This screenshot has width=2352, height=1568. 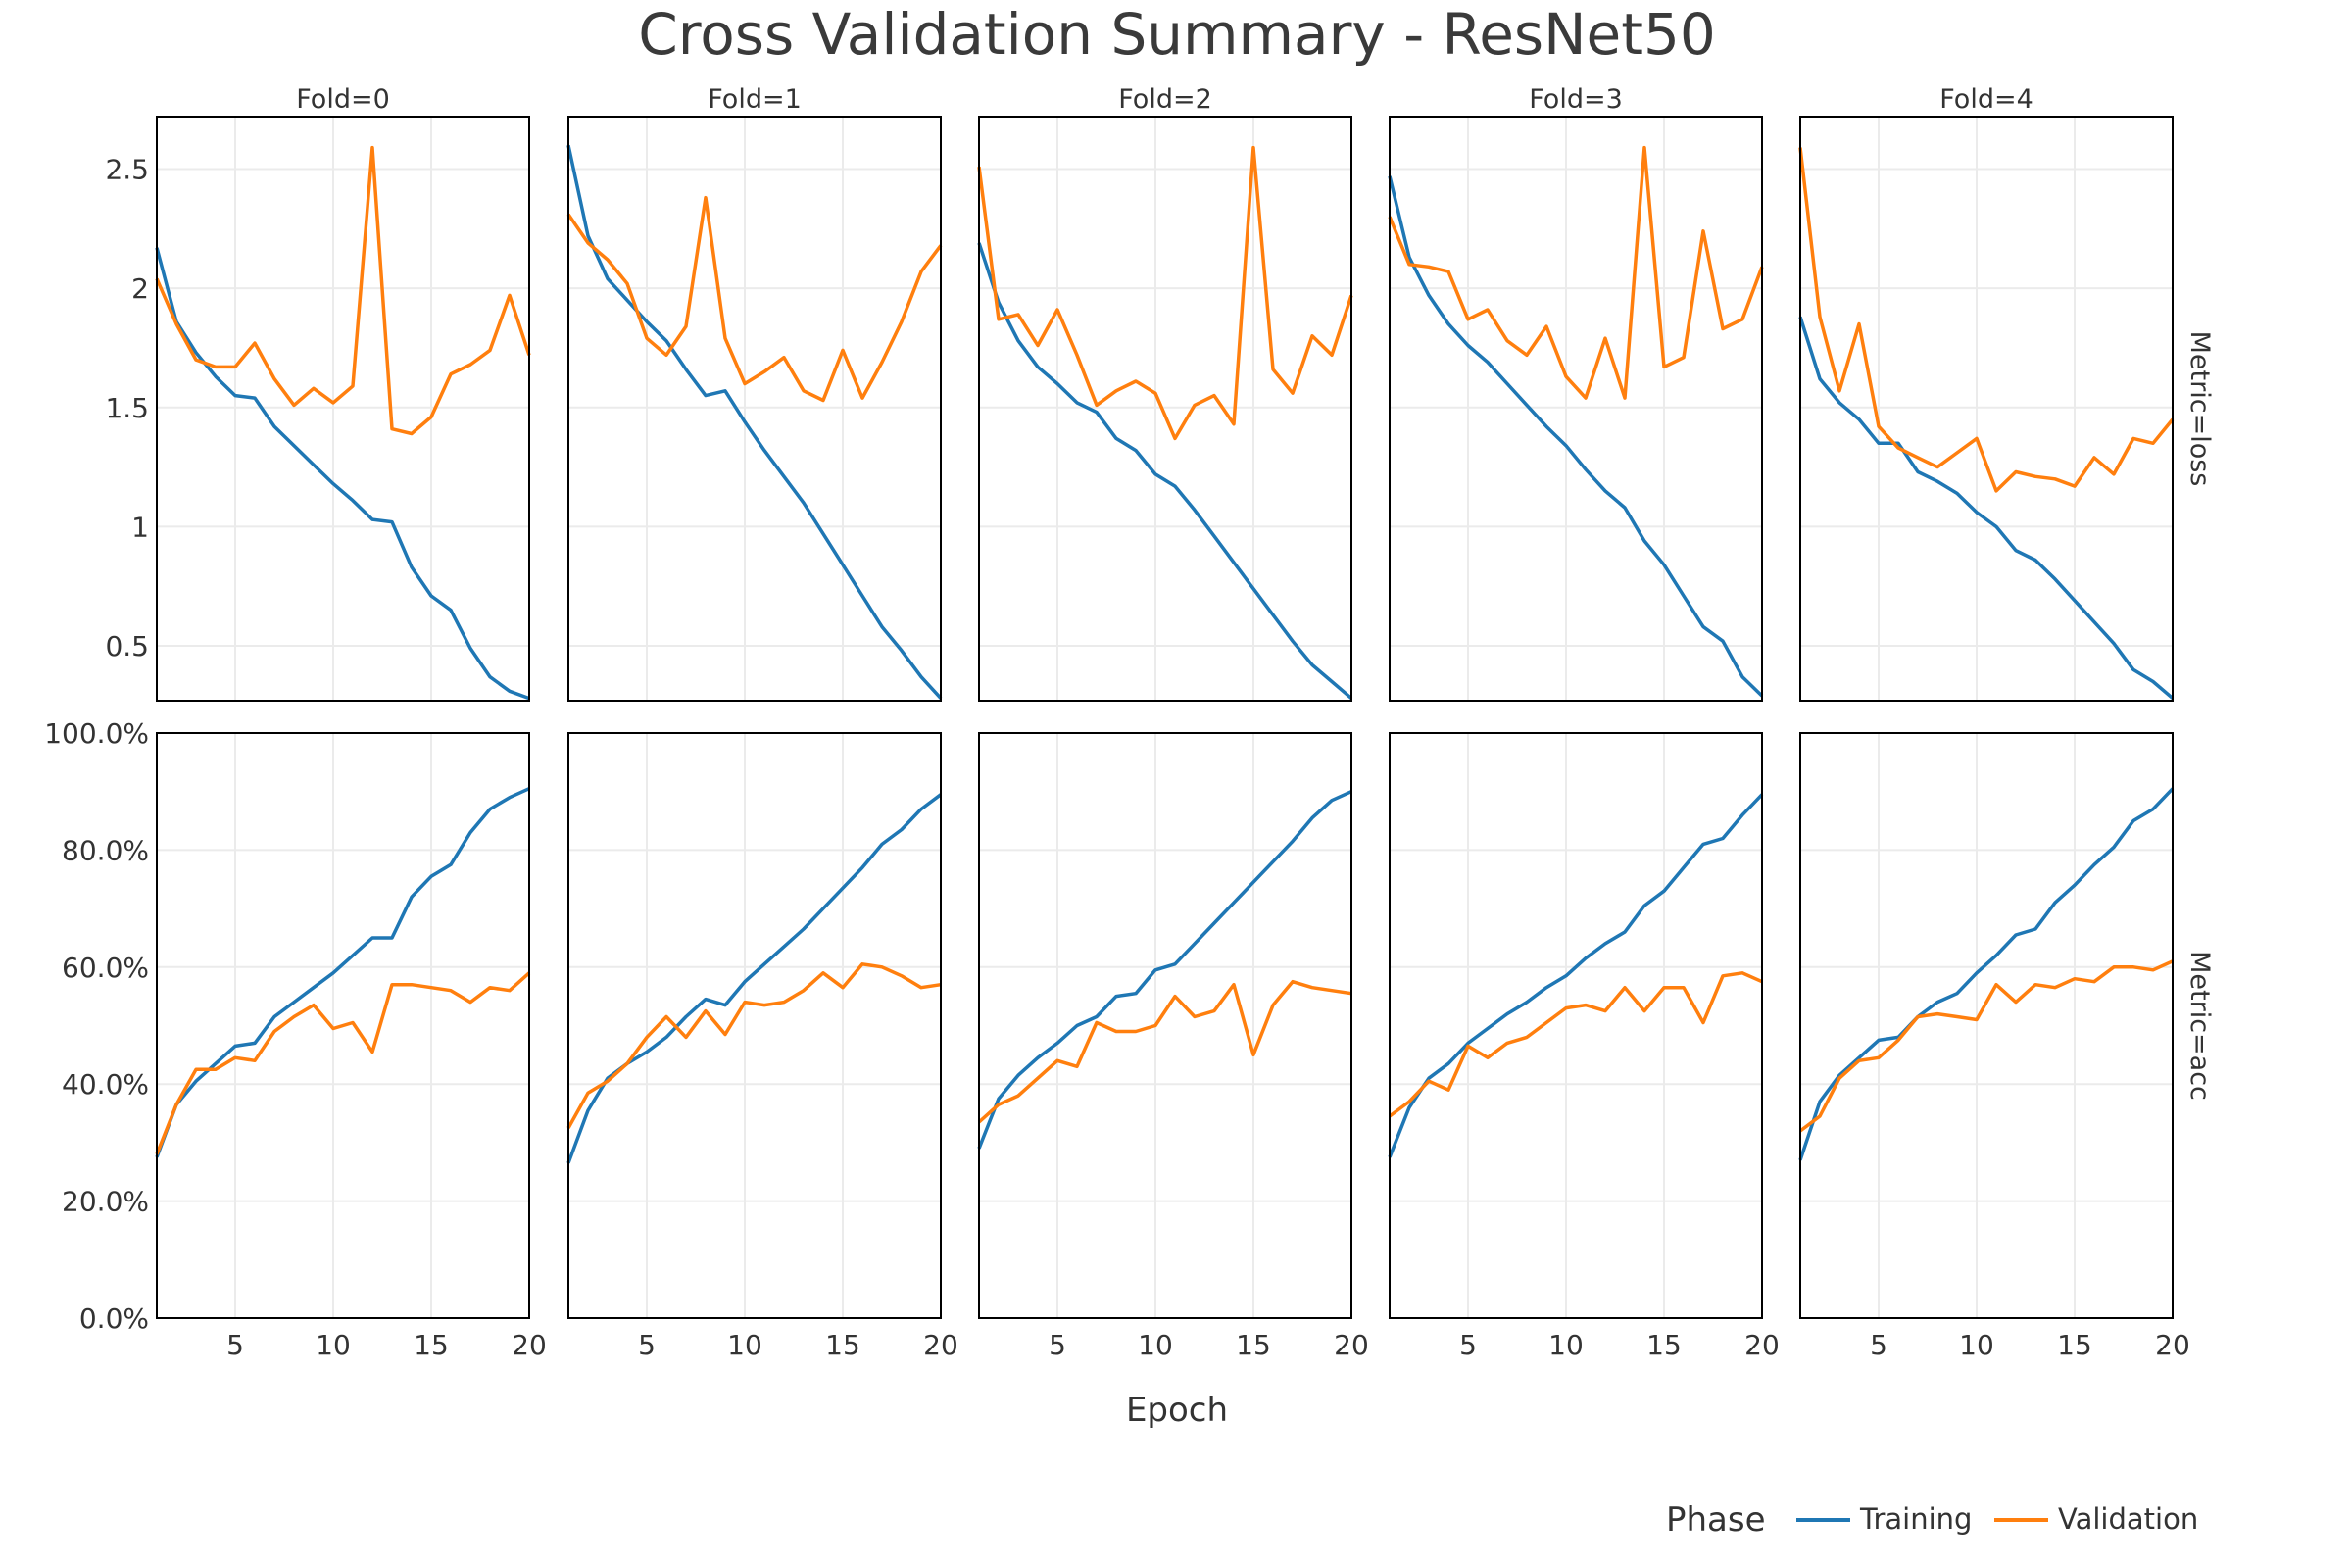 I want to click on chart-title: Cross Validation Summary - ResNet50, so click(x=1177, y=34).